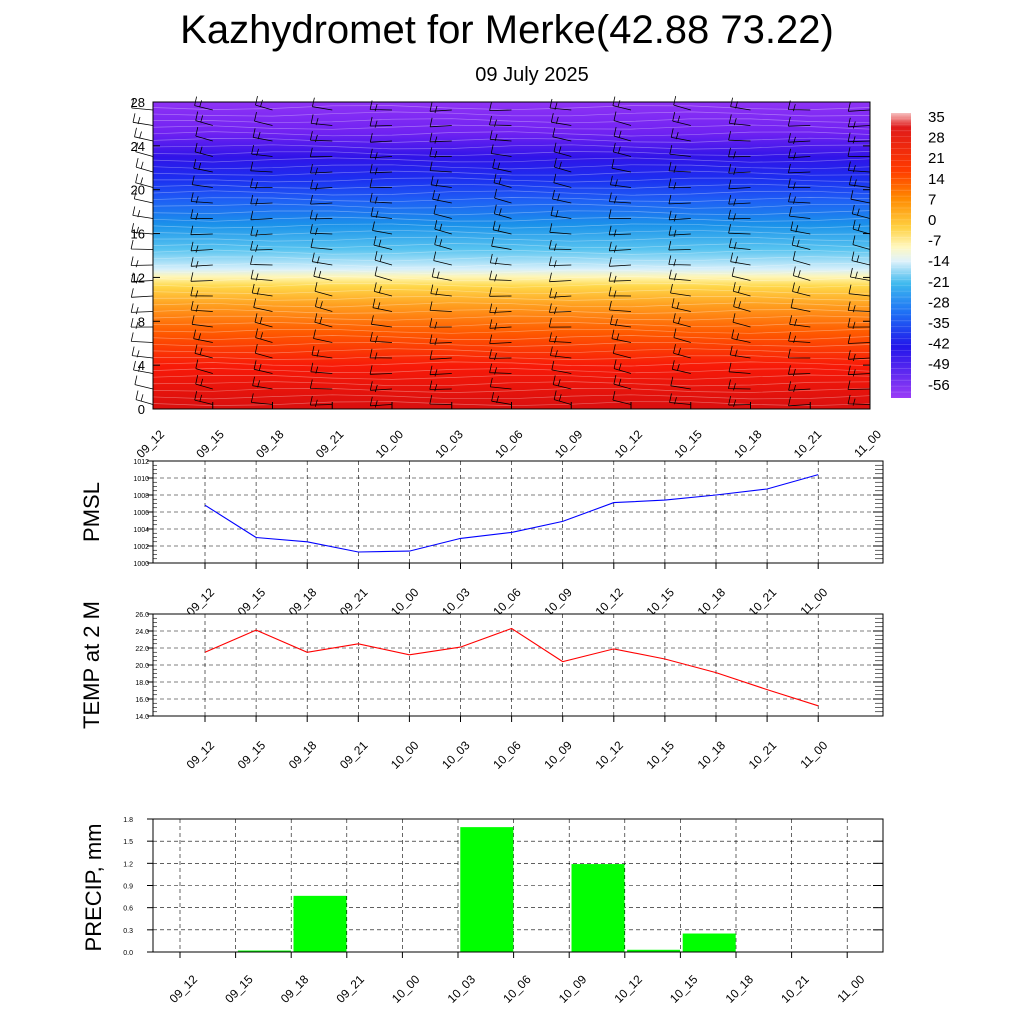 This screenshot has width=1024, height=1024. What do you see at coordinates (141, 513) in the screenshot?
I see `y-tick-label: 1006` at bounding box center [141, 513].